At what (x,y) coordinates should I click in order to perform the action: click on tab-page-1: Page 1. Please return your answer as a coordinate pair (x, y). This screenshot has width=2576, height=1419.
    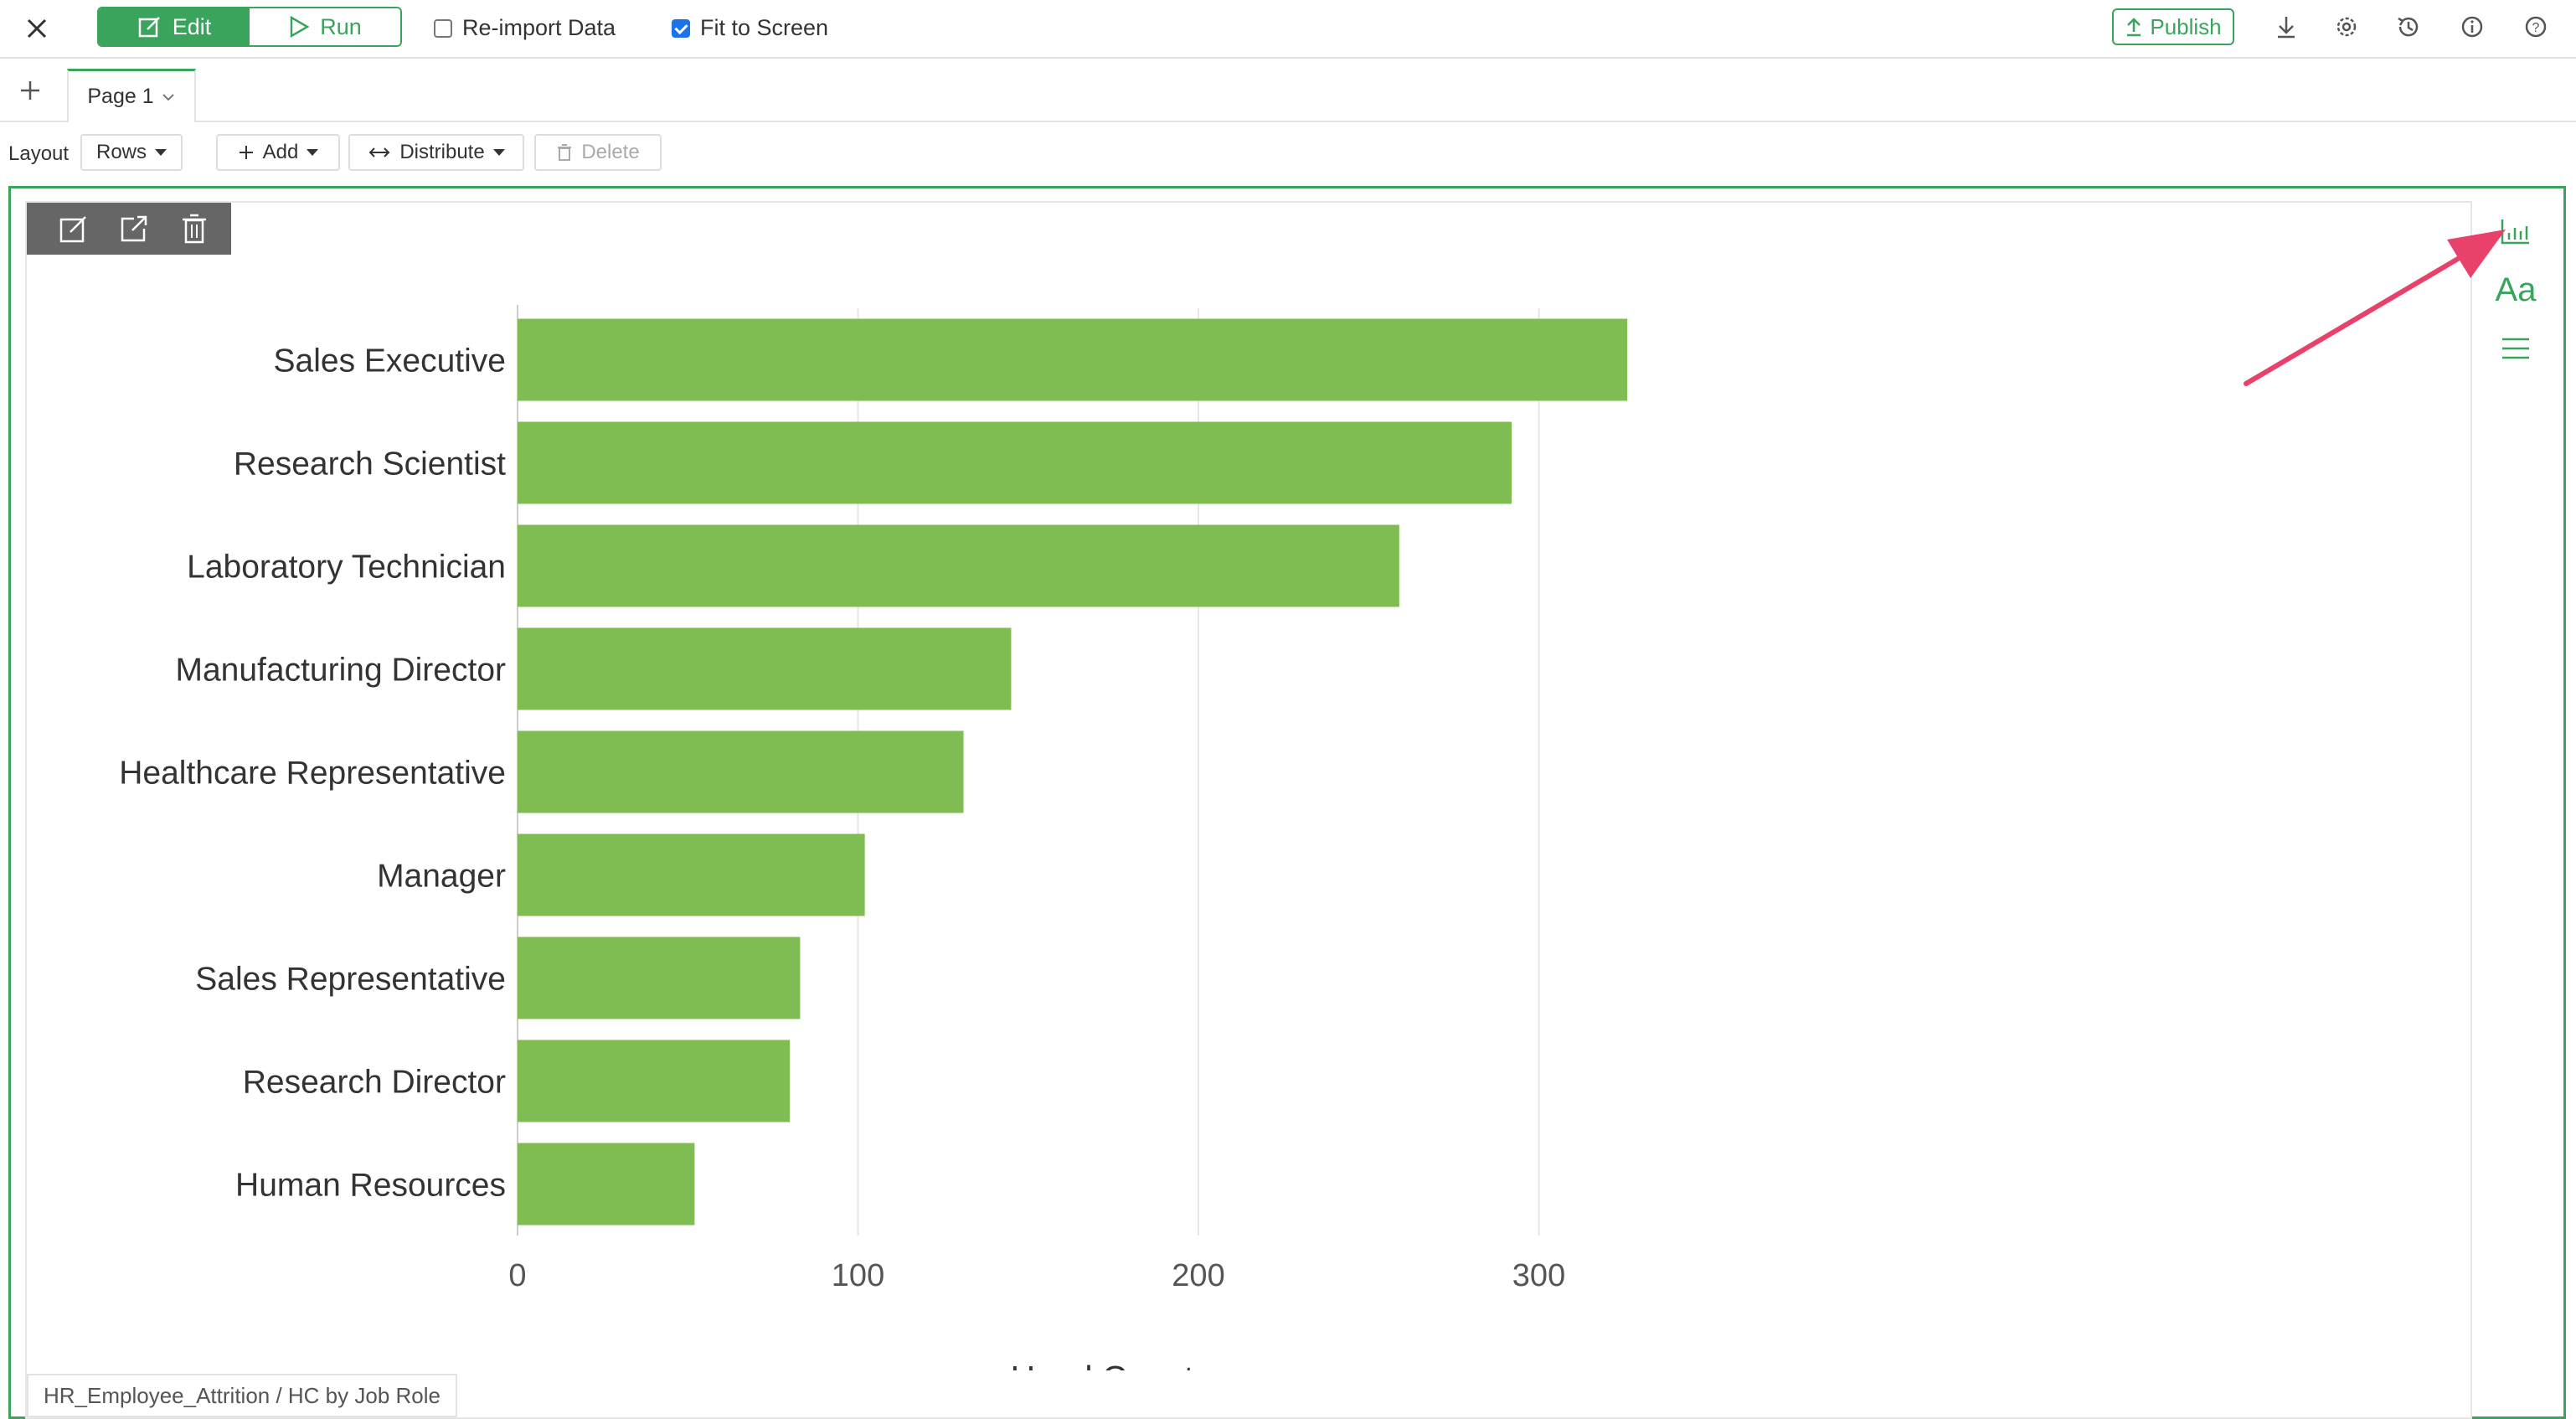
    Looking at the image, I should click on (131, 95).